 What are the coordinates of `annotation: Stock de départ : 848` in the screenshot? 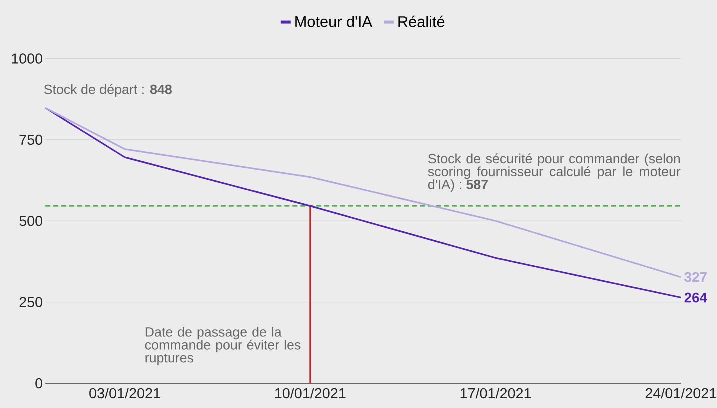 It's located at (108, 90).